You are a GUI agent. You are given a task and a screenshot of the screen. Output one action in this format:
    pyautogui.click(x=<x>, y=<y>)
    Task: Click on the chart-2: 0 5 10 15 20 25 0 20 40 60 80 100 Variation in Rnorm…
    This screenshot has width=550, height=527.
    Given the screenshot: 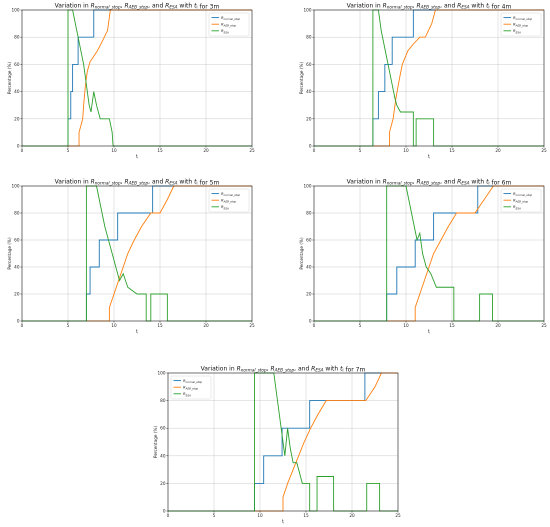 What is the action you would take?
    pyautogui.click(x=423, y=81)
    